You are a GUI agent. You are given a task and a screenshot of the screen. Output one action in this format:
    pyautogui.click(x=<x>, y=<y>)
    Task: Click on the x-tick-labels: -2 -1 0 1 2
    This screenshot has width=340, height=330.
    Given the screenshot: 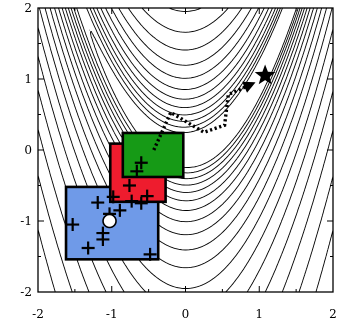 What is the action you would take?
    pyautogui.click(x=184, y=314)
    